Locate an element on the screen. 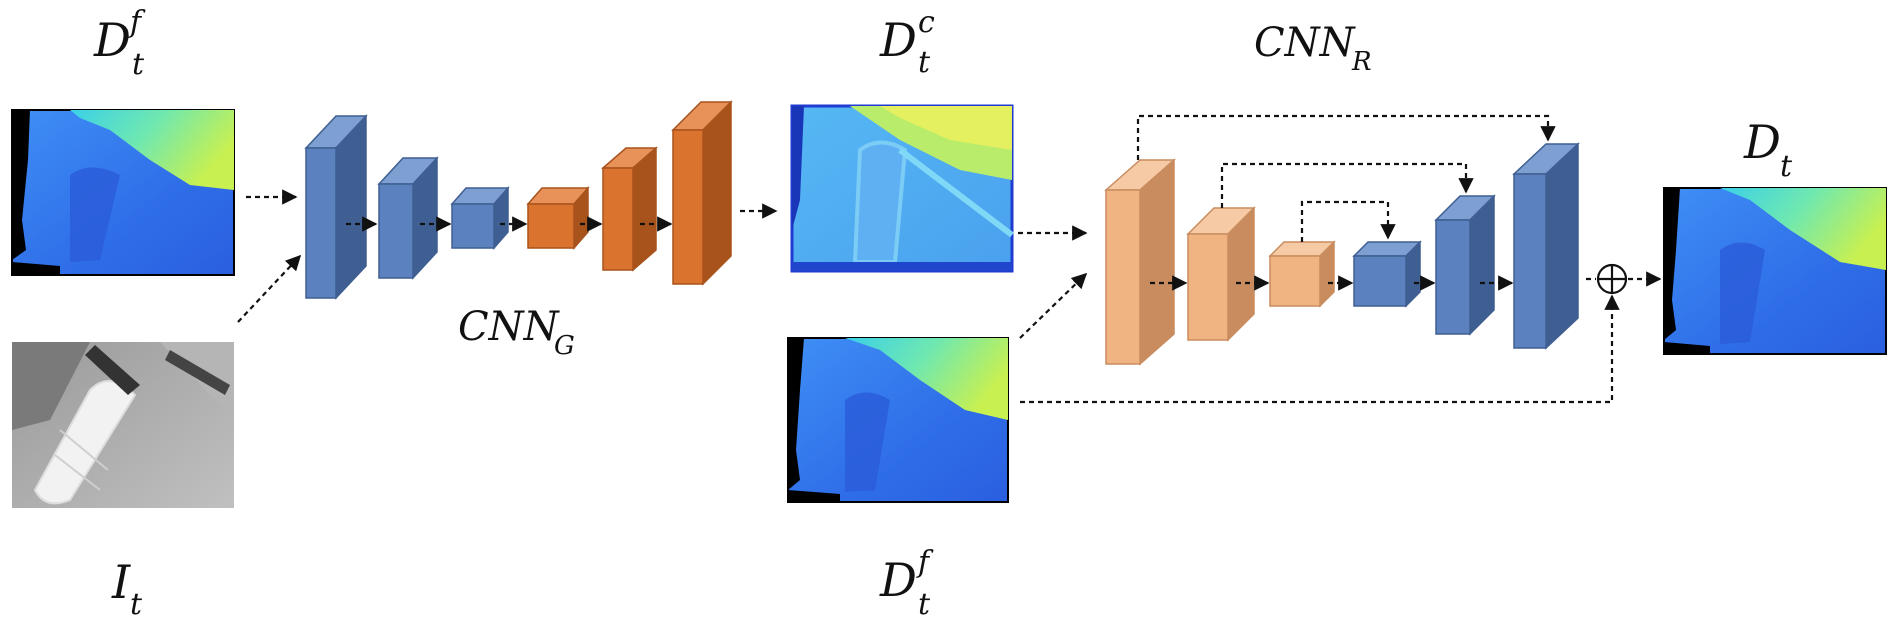 The image size is (1896, 632). arrow-image-to-cnn-g is located at coordinates (269, 288).